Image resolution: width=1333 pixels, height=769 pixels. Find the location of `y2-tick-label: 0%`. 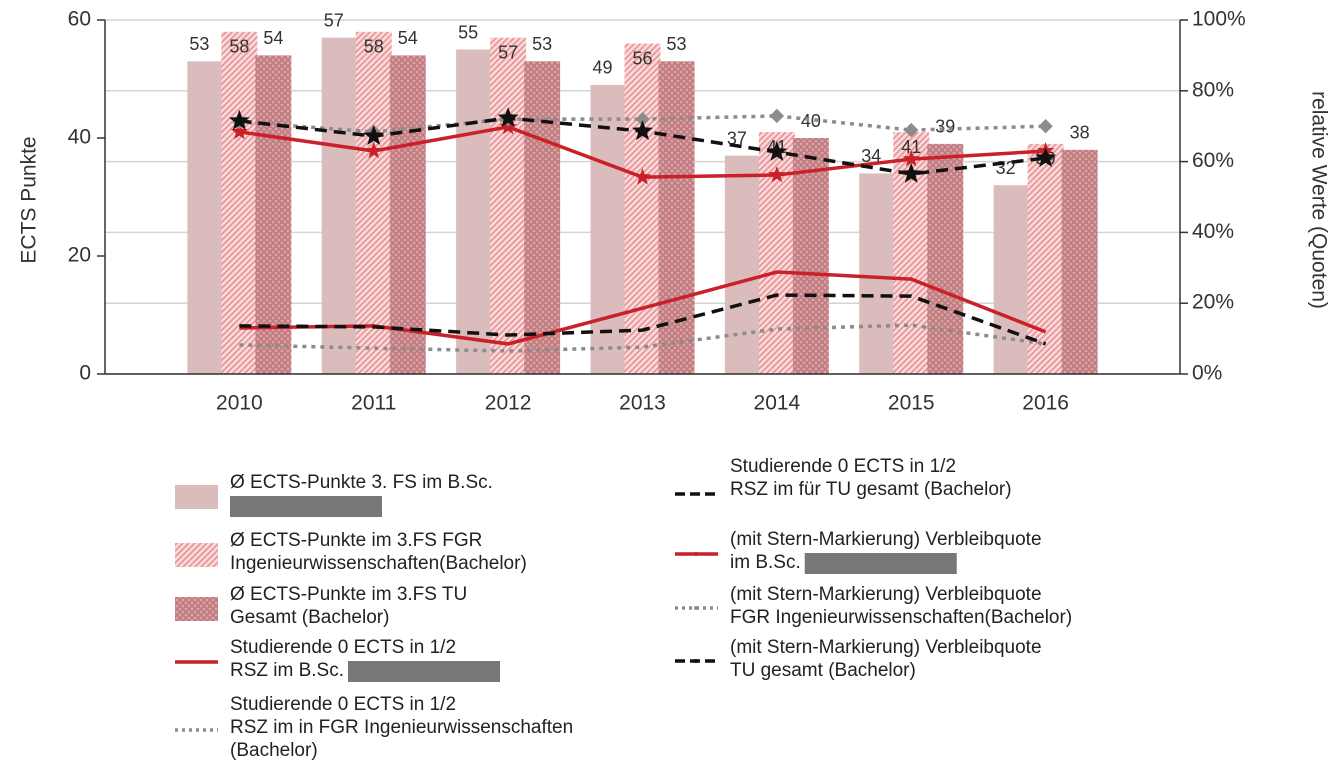

y2-tick-label: 0% is located at coordinates (1207, 373).